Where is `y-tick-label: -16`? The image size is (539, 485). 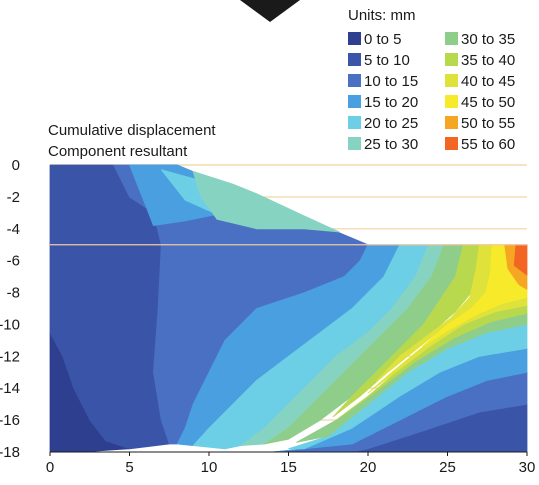
y-tick-label: -16 is located at coordinates (10, 420).